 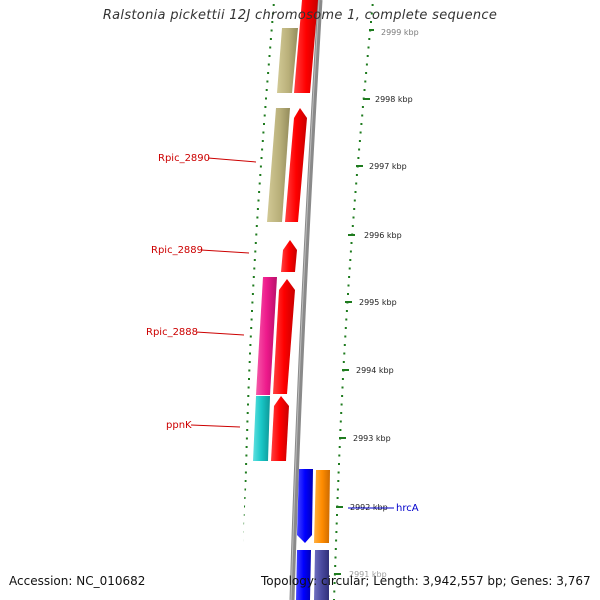 What do you see at coordinates (383, 235) in the screenshot?
I see `tick-label: 2996 kbp` at bounding box center [383, 235].